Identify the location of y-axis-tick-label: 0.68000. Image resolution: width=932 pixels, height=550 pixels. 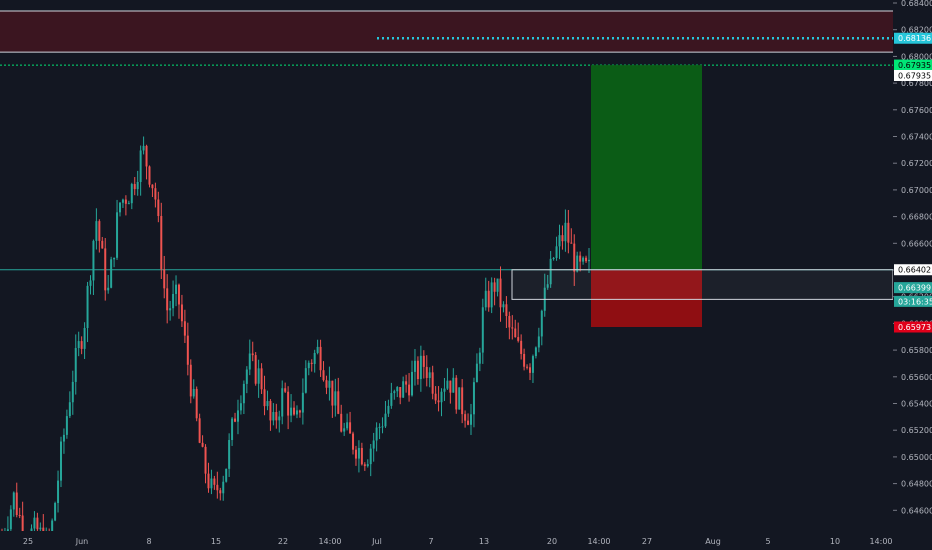
(916, 56).